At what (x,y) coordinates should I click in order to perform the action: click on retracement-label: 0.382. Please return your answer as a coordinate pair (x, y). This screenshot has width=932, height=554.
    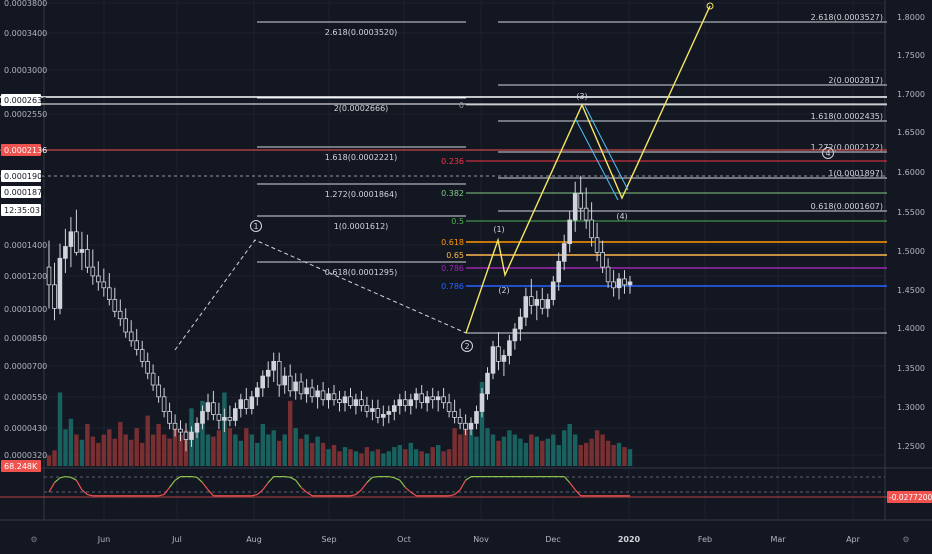
    Looking at the image, I should click on (452, 193).